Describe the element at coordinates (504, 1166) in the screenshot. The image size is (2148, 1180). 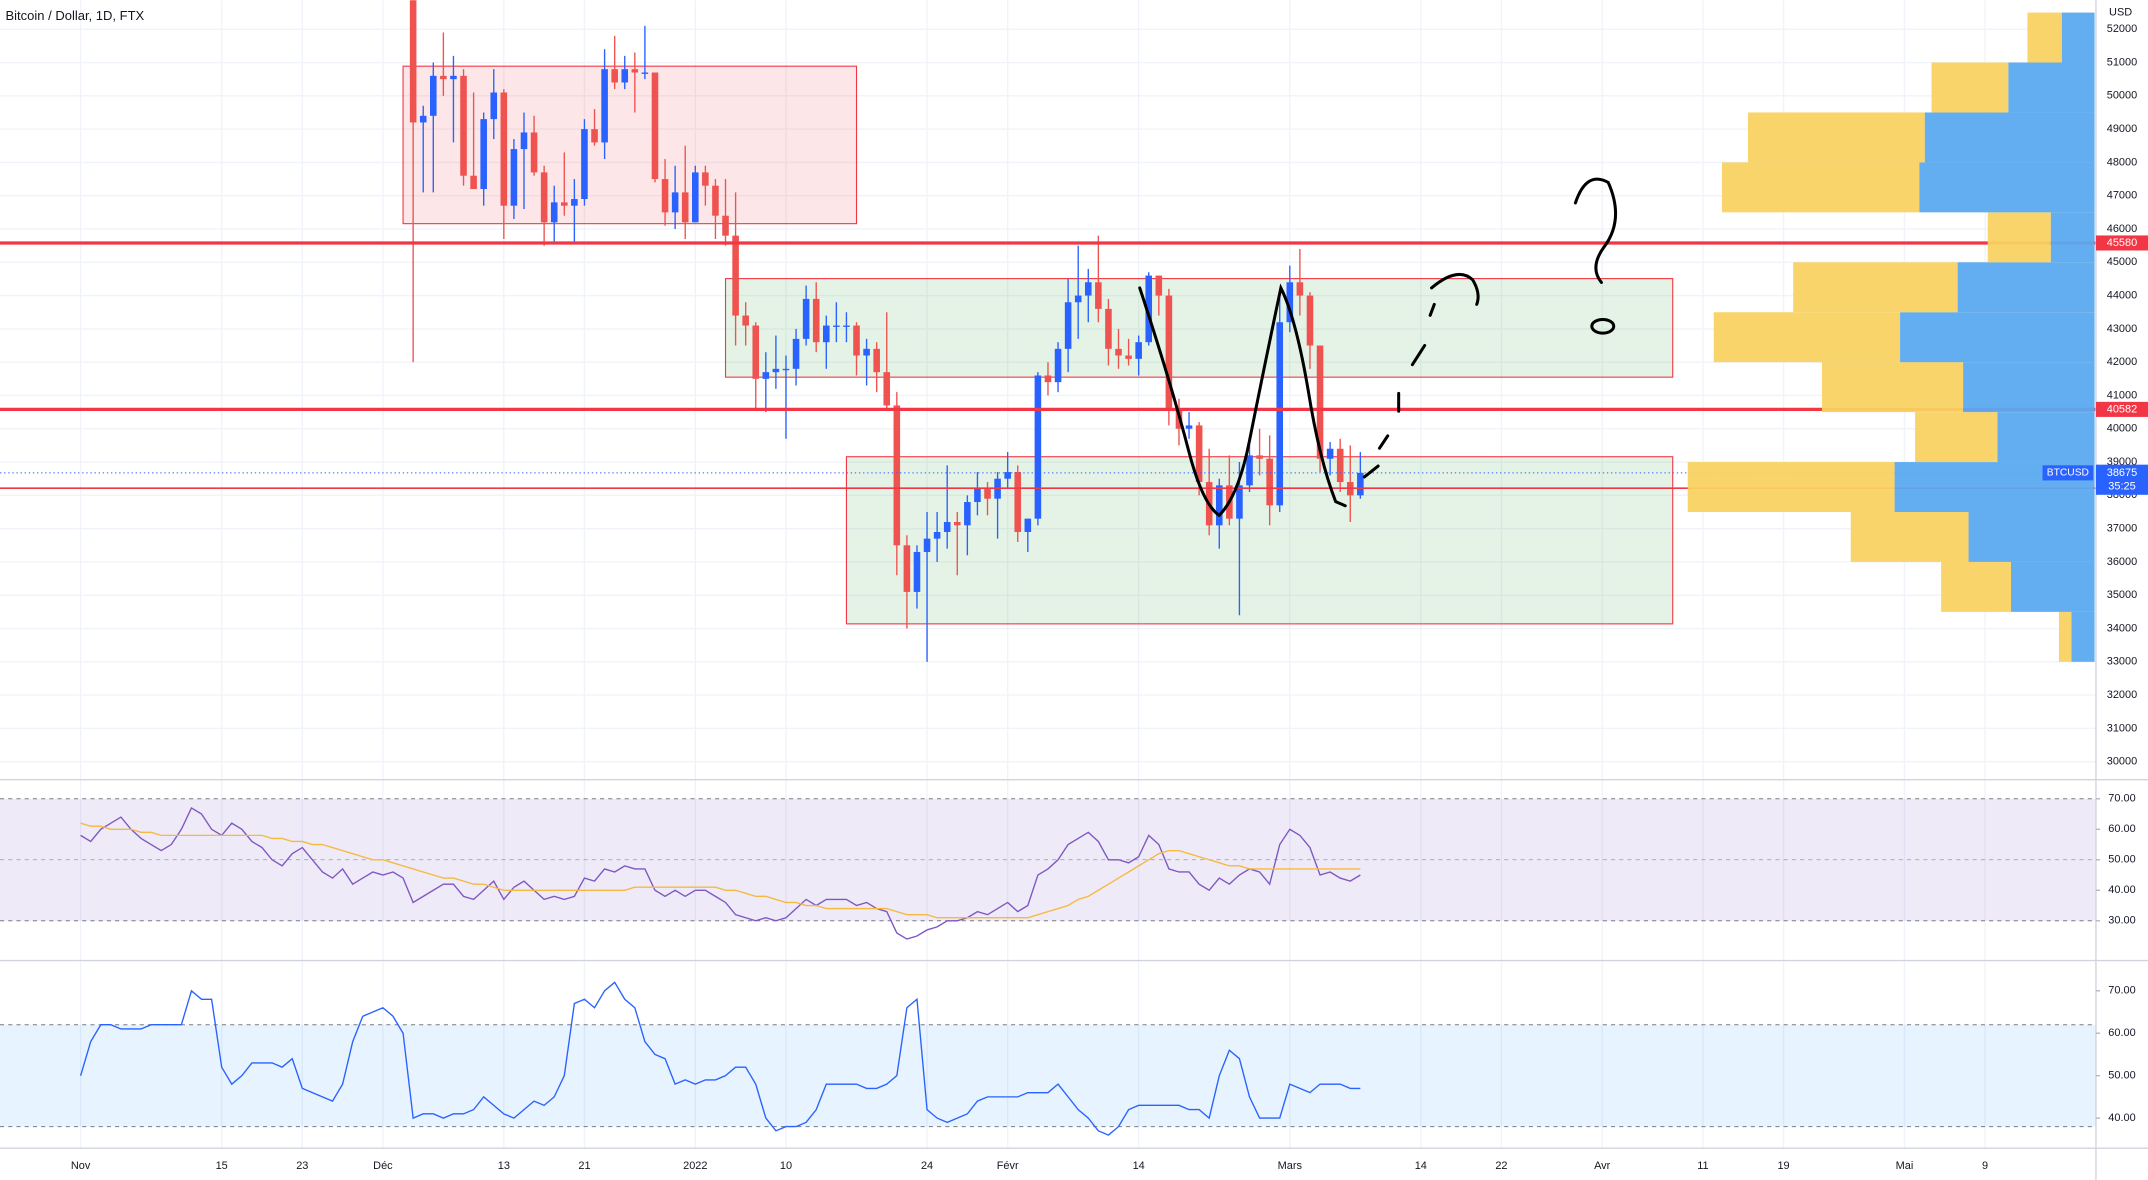
I see `x-tick-label: 13` at that location.